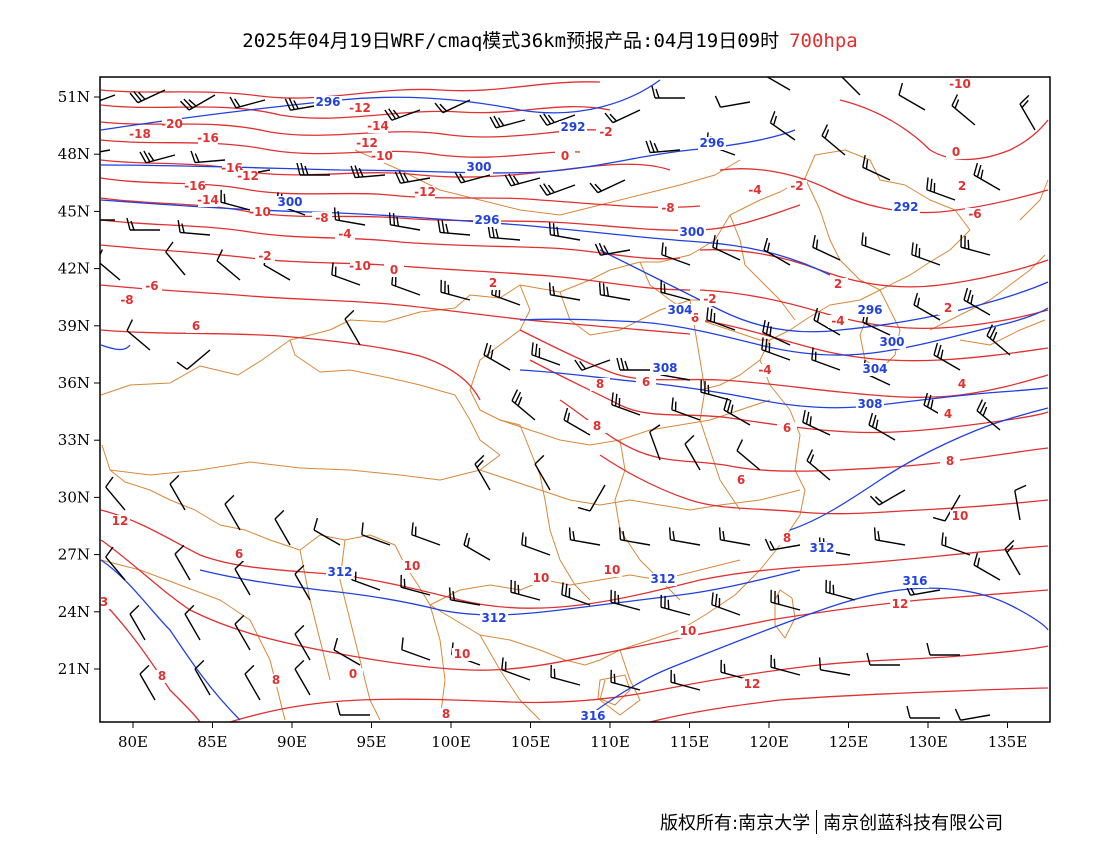  What do you see at coordinates (79, 383) in the screenshot?
I see `lat-axis: 51N 48N 45N 42N 39N 36N 33N 30N 27N 24N 21N` at bounding box center [79, 383].